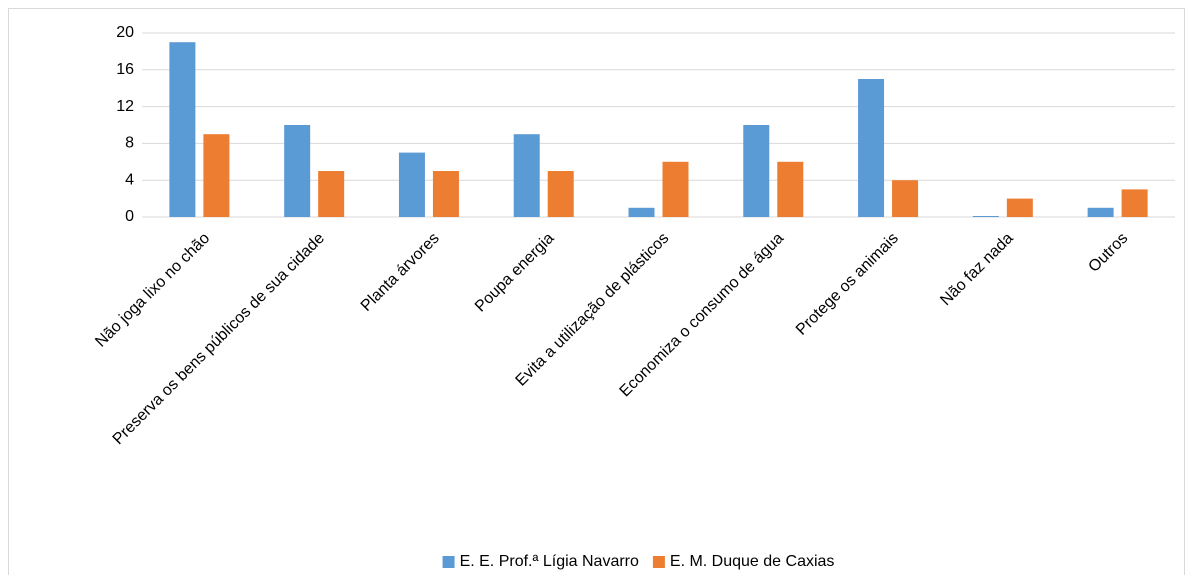 Image resolution: width=1186 pixels, height=575 pixels. I want to click on x-tick-label: Poupa energia, so click(515, 273).